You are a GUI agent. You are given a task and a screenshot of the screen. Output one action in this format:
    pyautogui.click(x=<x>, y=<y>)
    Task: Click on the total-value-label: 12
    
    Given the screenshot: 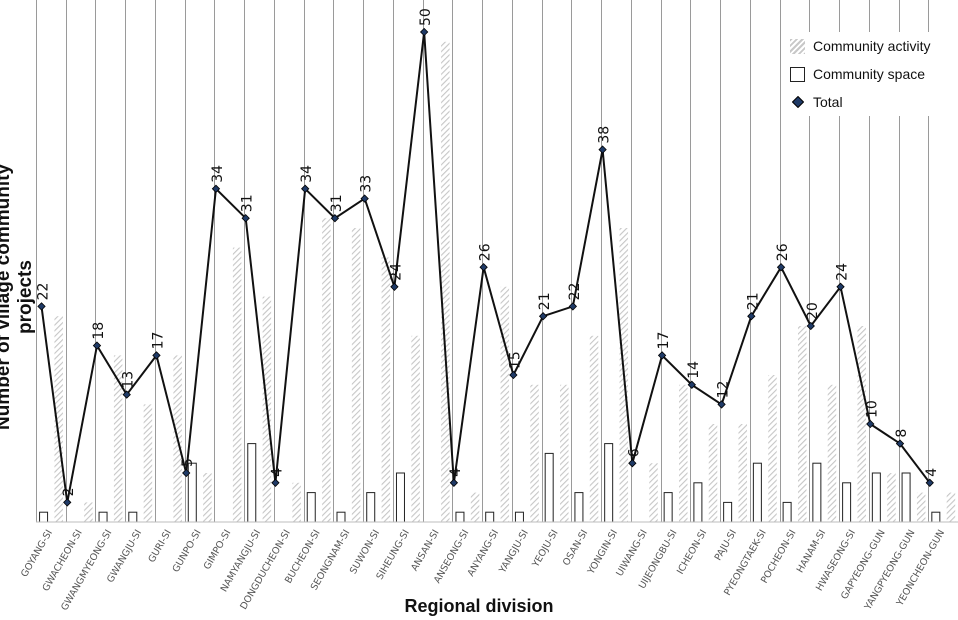 What is the action you would take?
    pyautogui.click(x=724, y=390)
    